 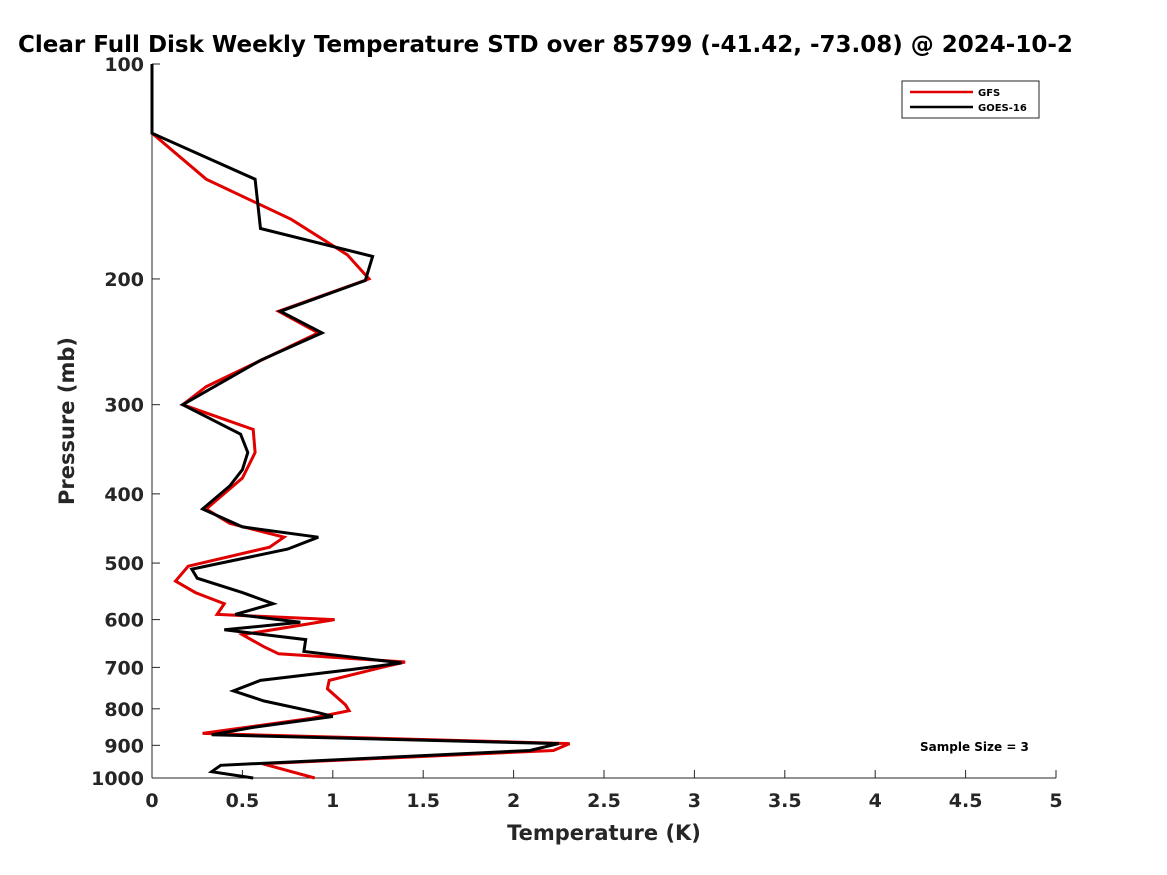 I want to click on x-tick-label: 0.5, so click(x=243, y=801).